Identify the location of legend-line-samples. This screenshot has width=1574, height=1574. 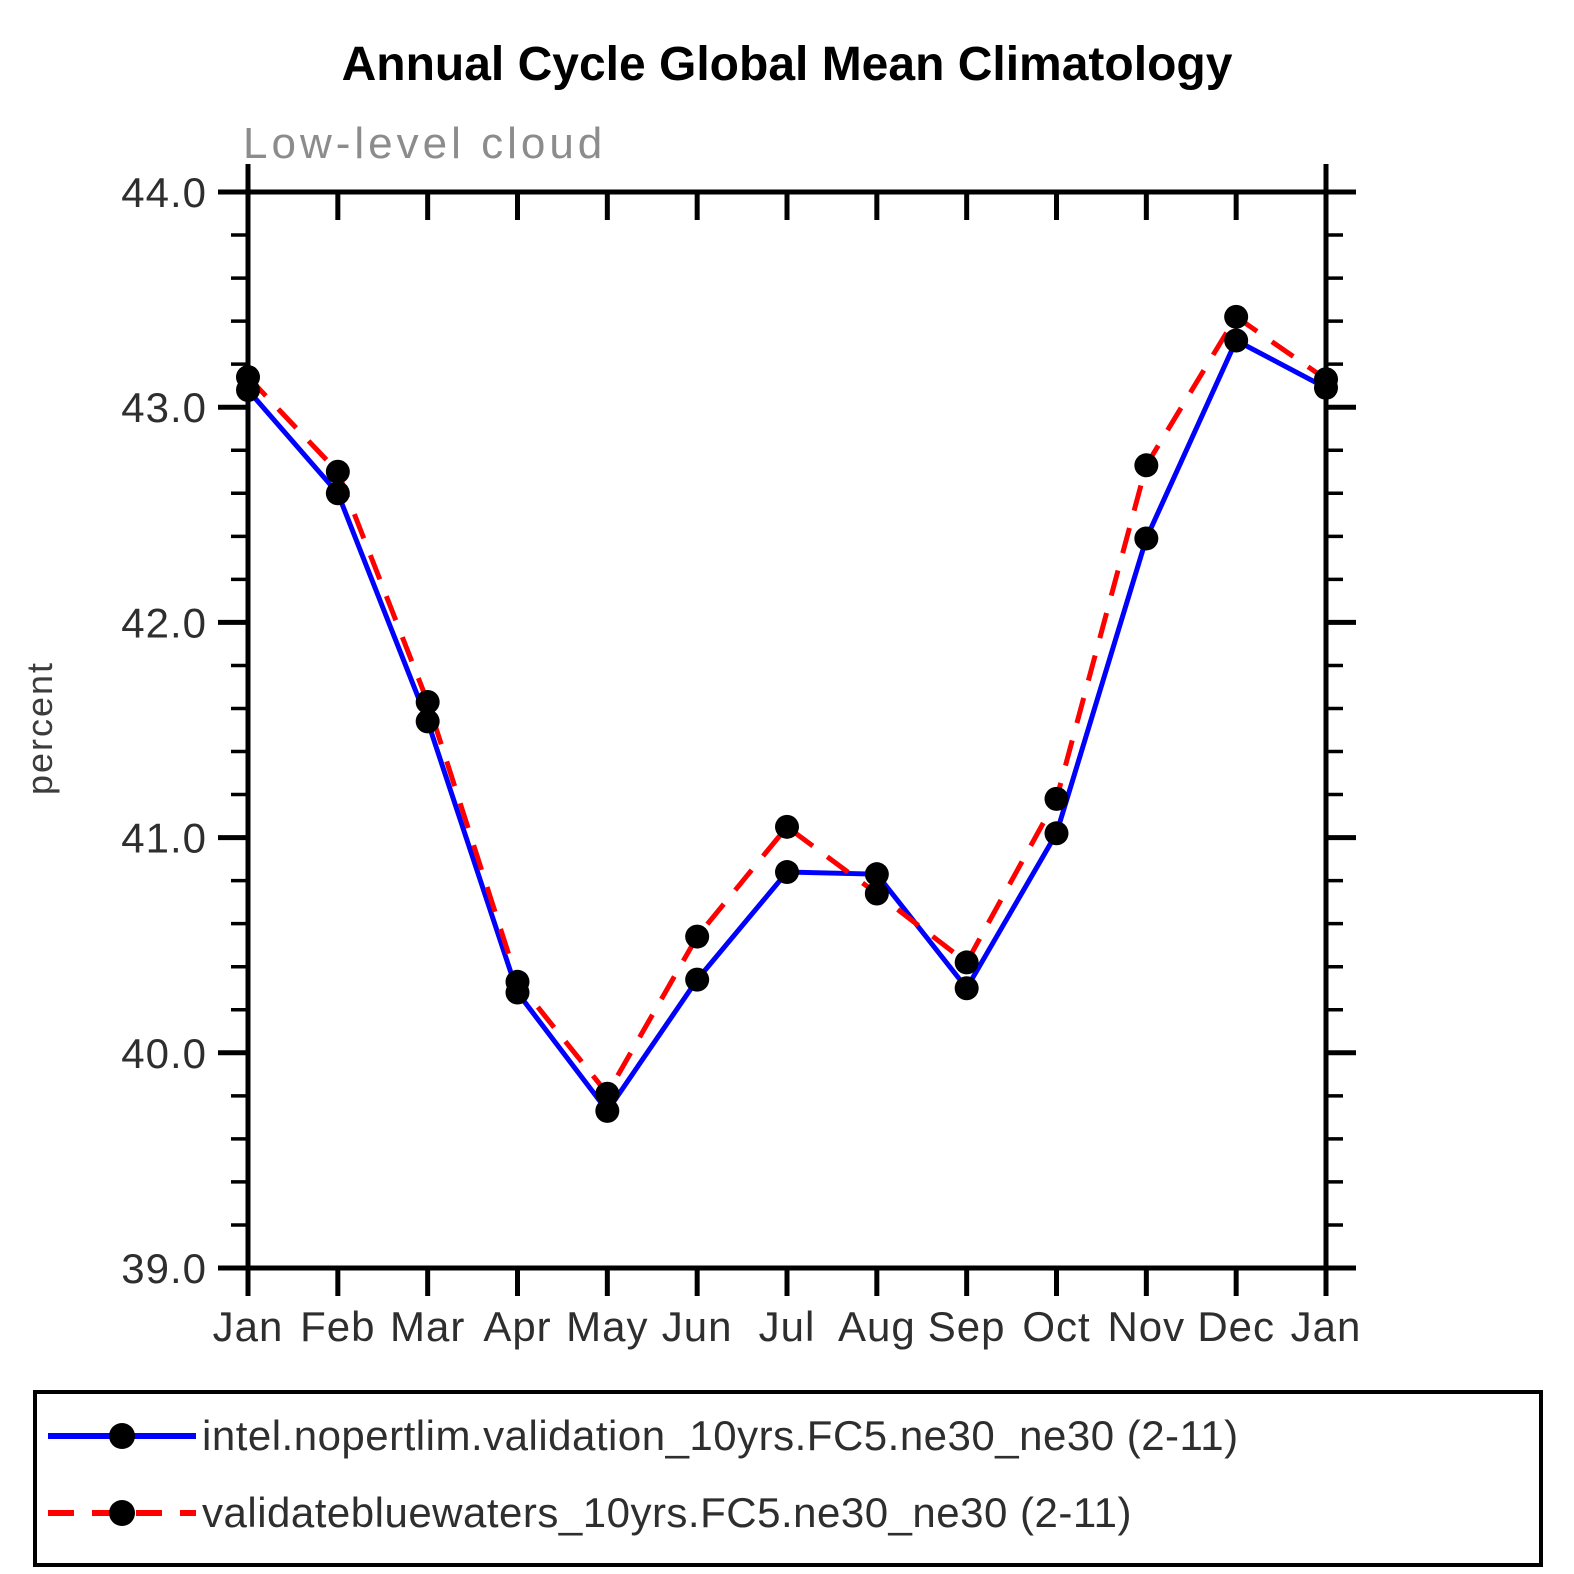
(122, 1474).